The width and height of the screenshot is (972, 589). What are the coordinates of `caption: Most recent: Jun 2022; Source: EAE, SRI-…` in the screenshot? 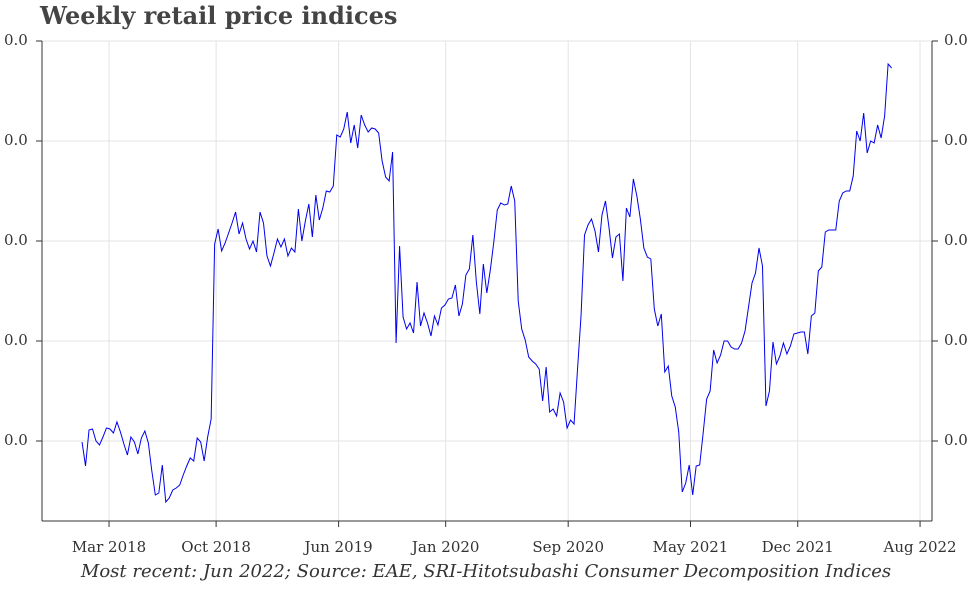 It's located at (485, 571).